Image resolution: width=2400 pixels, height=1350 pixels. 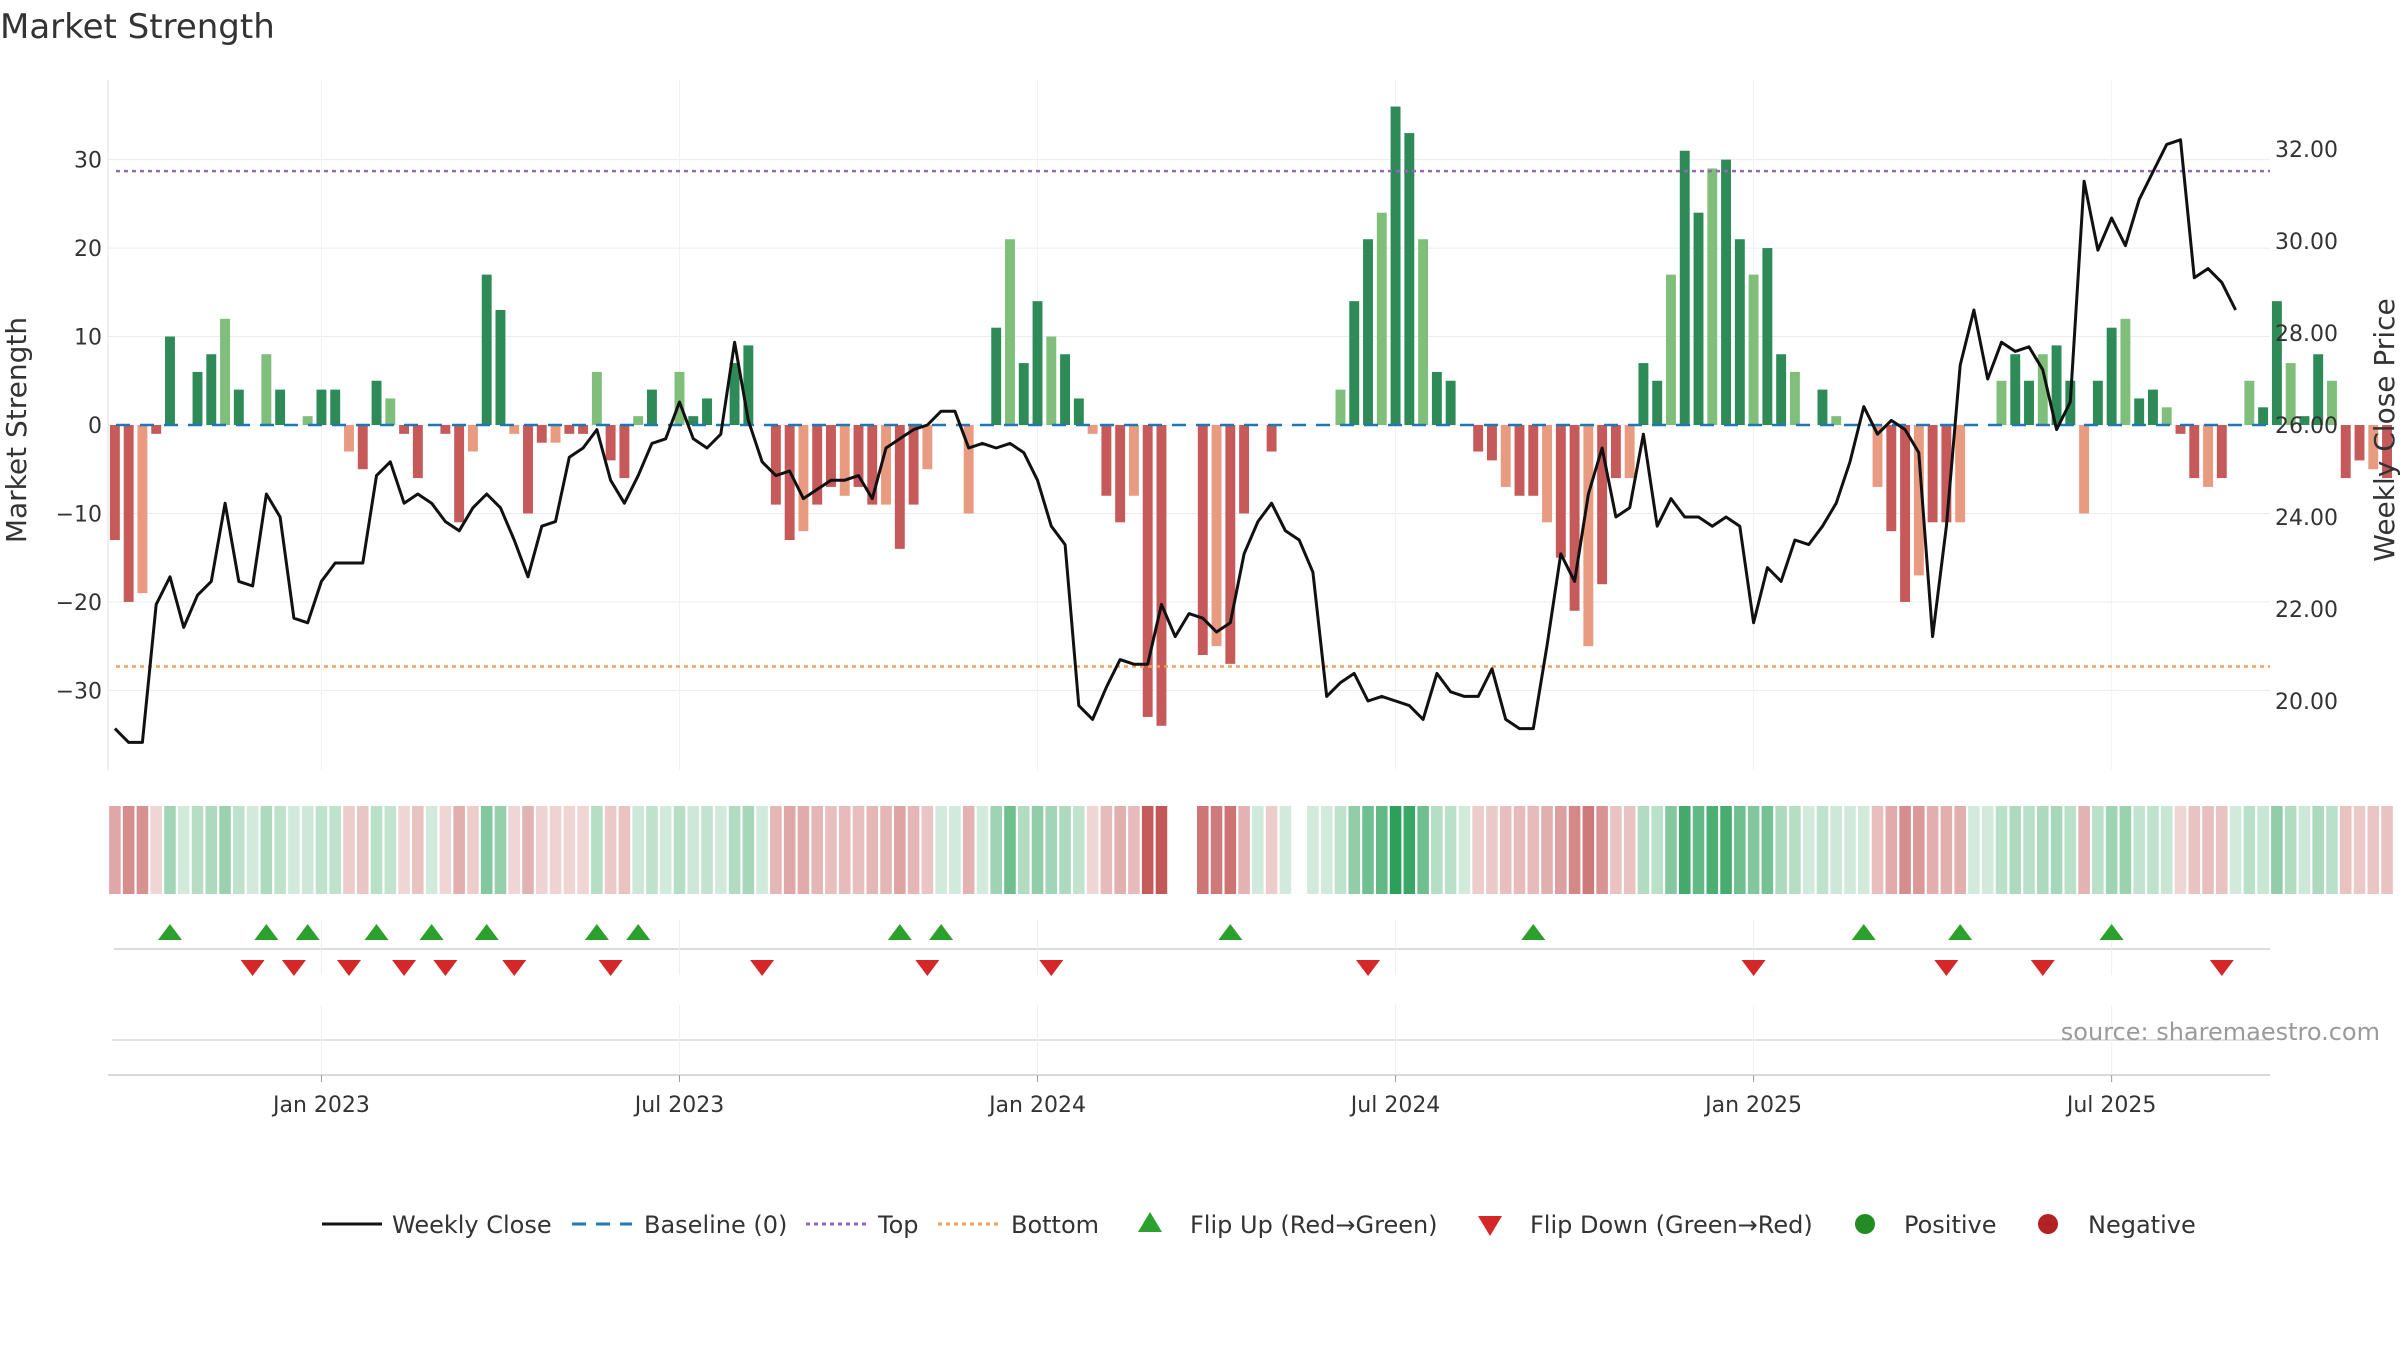 I want to click on left-tick-label: 0, so click(x=95, y=426).